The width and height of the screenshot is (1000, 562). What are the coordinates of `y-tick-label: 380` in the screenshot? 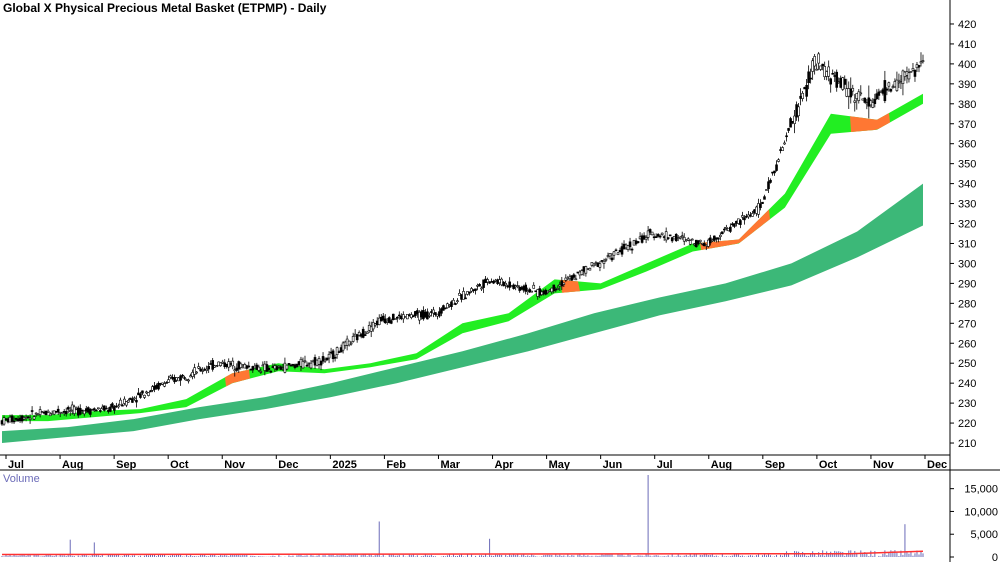 It's located at (967, 105).